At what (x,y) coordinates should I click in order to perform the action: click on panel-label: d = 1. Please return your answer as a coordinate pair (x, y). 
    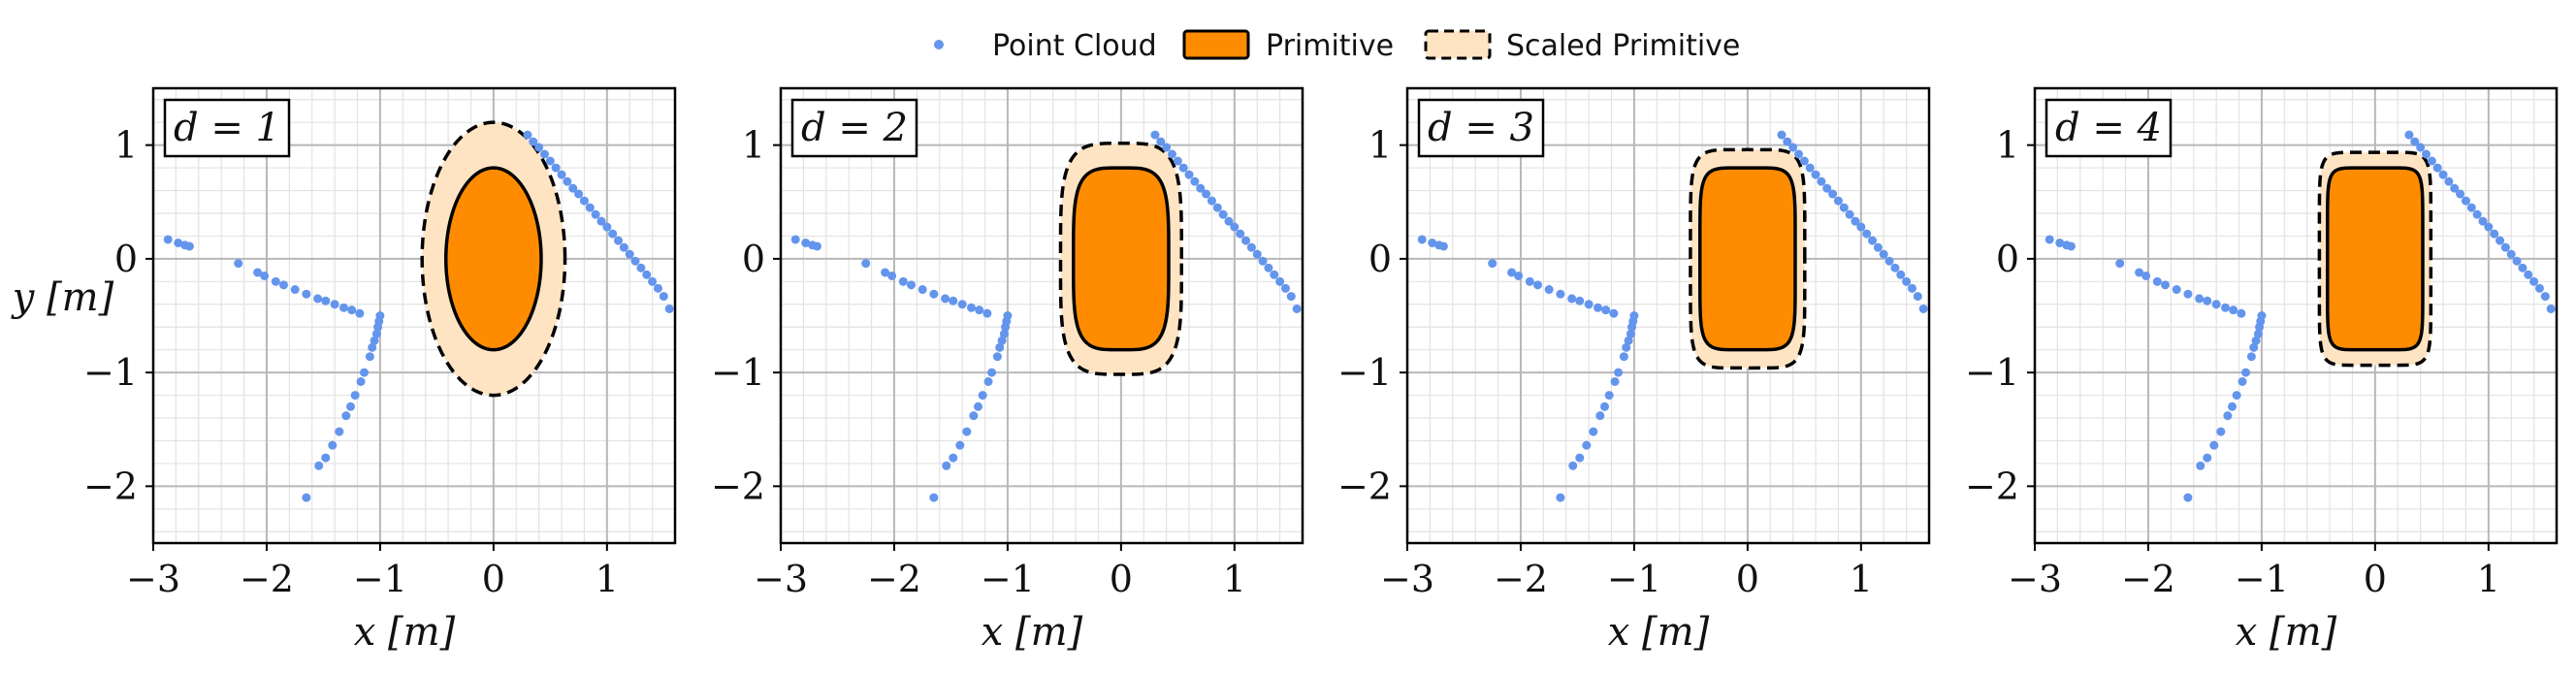
    Looking at the image, I should click on (227, 128).